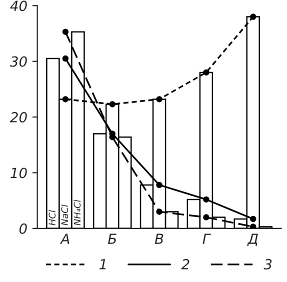 This screenshot has height=282, width=287. What do you see at coordinates (52, 218) in the screenshot?
I see `series-label: HCl` at bounding box center [52, 218].